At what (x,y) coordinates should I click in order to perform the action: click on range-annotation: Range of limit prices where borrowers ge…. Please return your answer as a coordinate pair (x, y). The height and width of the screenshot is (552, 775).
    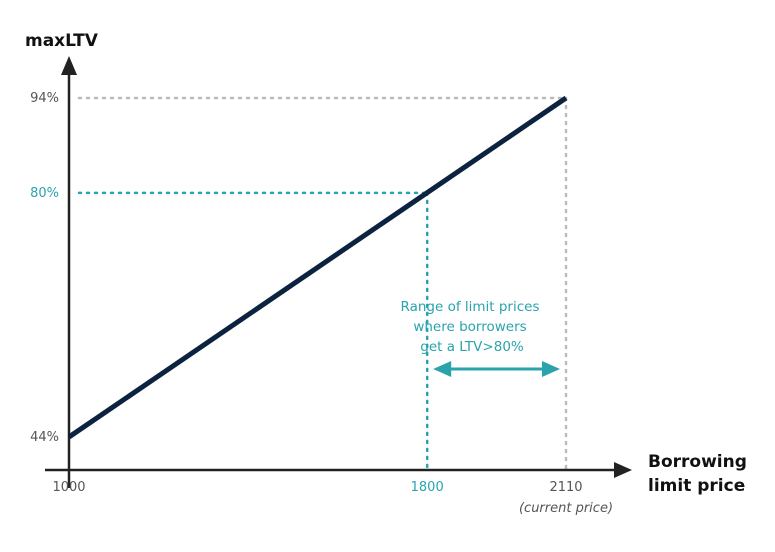
    Looking at the image, I should click on (480, 338).